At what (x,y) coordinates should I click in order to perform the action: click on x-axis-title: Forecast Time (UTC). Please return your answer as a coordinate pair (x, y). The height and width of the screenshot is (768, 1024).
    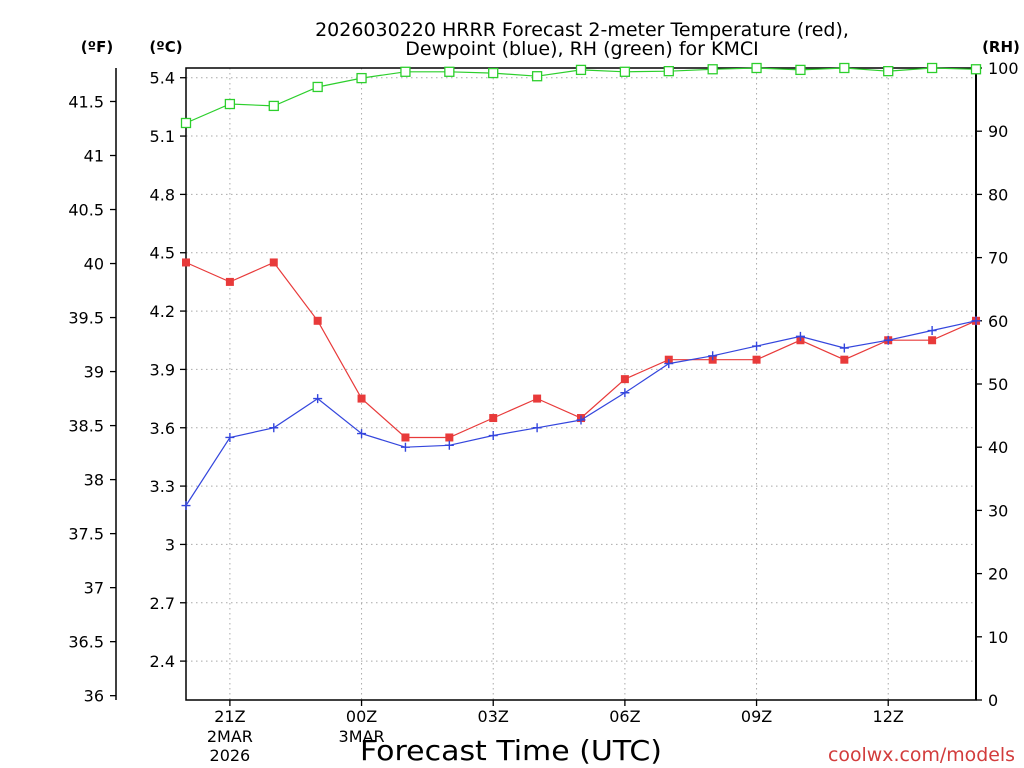
    Looking at the image, I should click on (511, 750).